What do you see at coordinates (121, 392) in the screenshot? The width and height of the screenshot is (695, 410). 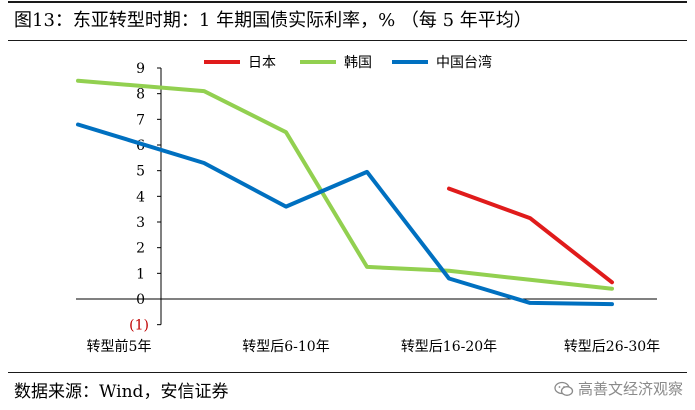 I see `source-note: 数据来源：Wind，安信证券` at bounding box center [121, 392].